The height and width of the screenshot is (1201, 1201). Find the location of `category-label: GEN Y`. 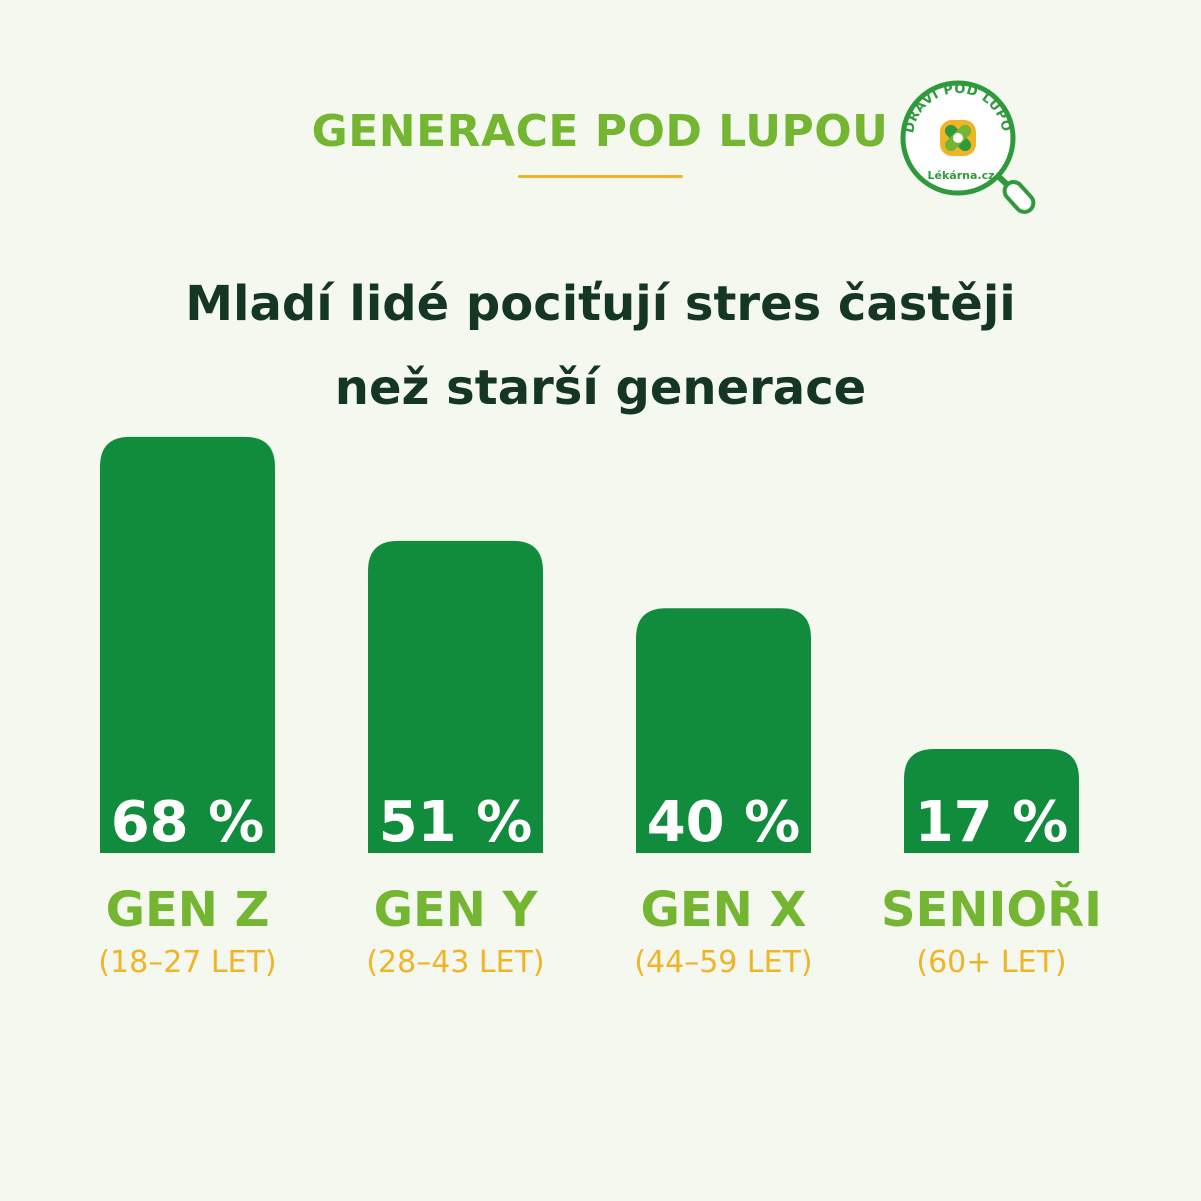

category-label: GEN Y is located at coordinates (456, 910).